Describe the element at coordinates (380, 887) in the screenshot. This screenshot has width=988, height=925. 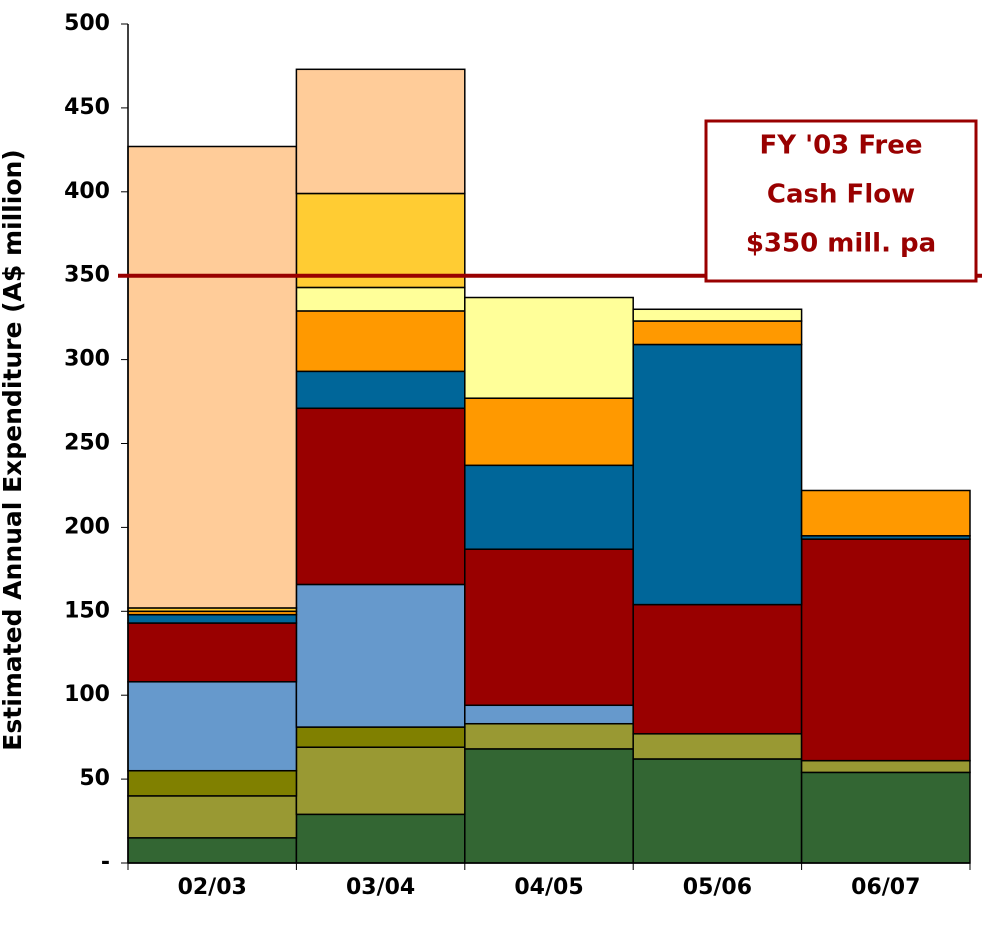
I see `x-tick-label: 03/04` at that location.